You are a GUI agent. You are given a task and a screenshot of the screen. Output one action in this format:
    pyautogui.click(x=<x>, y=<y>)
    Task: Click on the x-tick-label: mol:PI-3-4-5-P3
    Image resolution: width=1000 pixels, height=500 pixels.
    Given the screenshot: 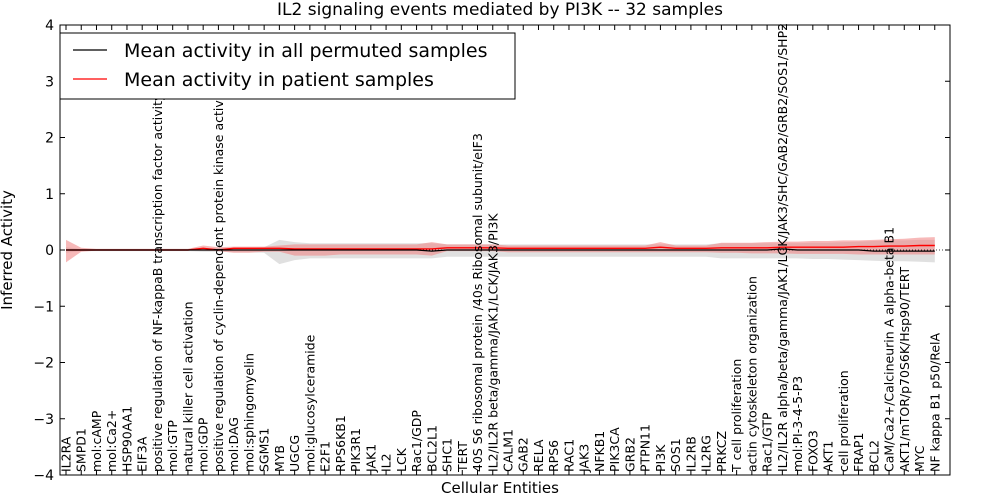 What is the action you would take?
    pyautogui.click(x=797, y=424)
    